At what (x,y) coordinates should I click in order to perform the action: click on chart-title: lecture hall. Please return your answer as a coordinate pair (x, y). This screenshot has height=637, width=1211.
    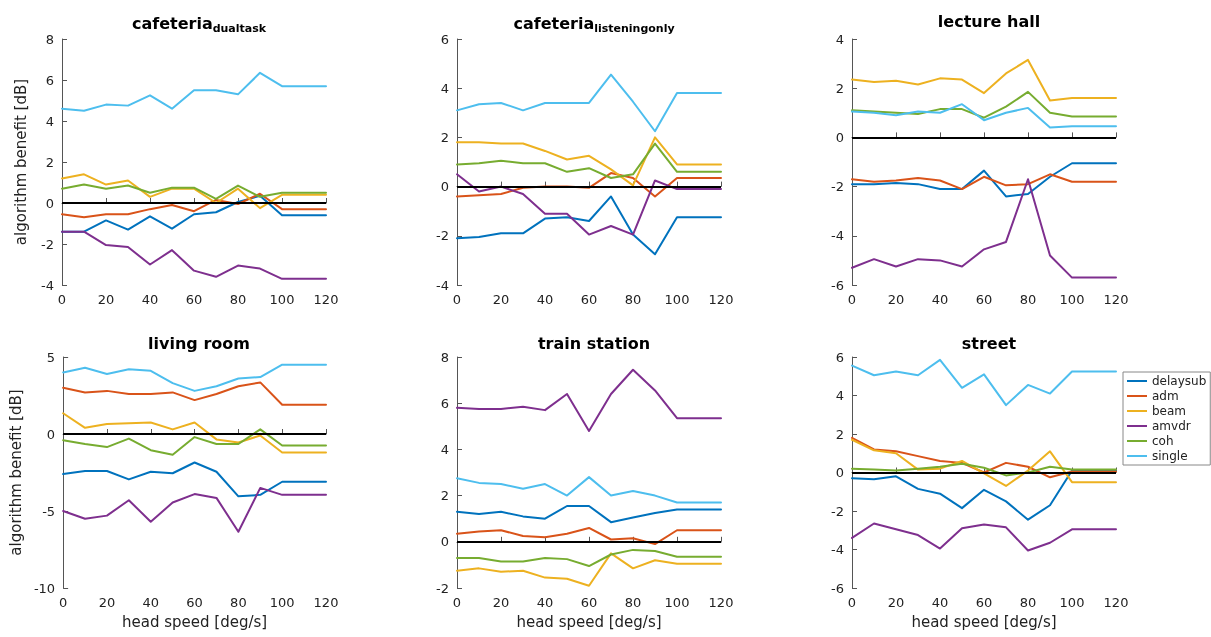
    Looking at the image, I should click on (989, 21).